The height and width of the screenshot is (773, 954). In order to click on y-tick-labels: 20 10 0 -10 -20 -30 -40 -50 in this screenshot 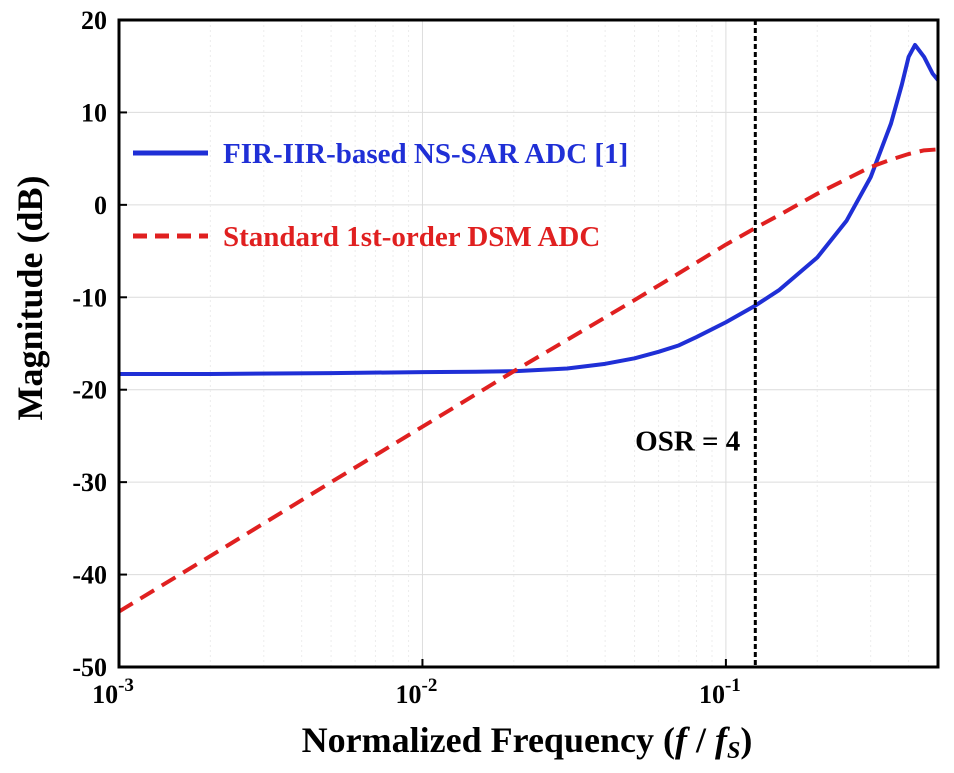, I will do `click(99, 344)`.